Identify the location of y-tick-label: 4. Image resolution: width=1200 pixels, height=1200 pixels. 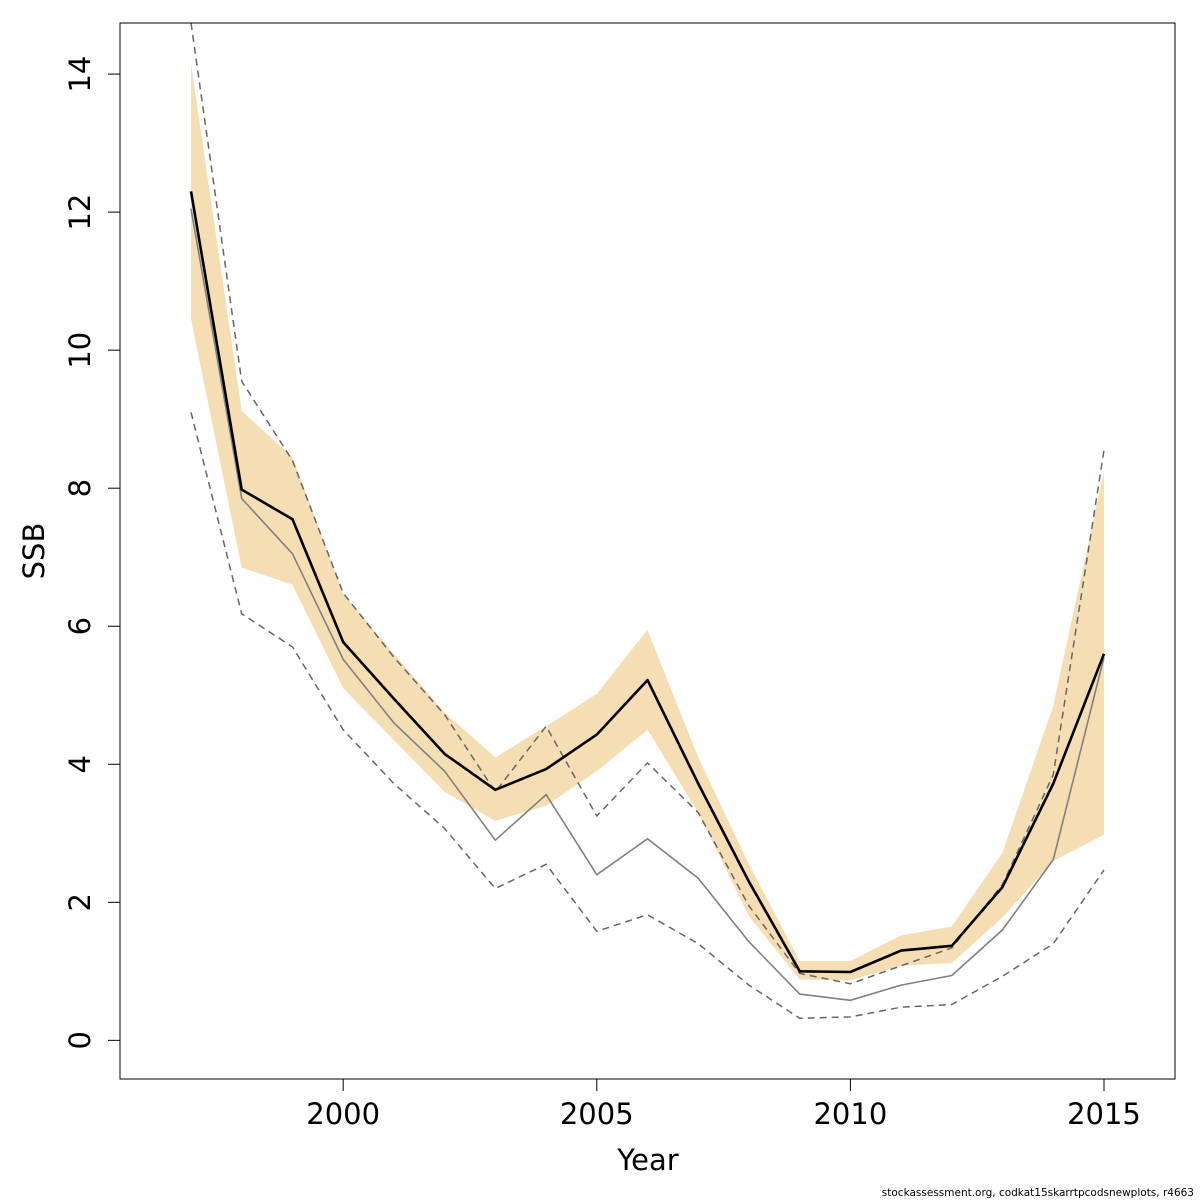
(80, 764).